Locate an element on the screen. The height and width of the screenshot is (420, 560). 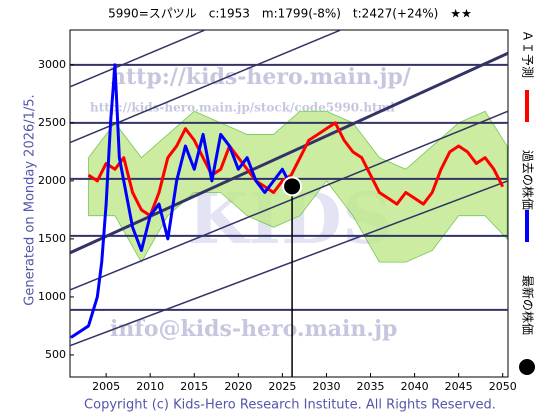
y-axis-label: Generated on Monday 2026/1/5. is located at coordinates (30, 199).